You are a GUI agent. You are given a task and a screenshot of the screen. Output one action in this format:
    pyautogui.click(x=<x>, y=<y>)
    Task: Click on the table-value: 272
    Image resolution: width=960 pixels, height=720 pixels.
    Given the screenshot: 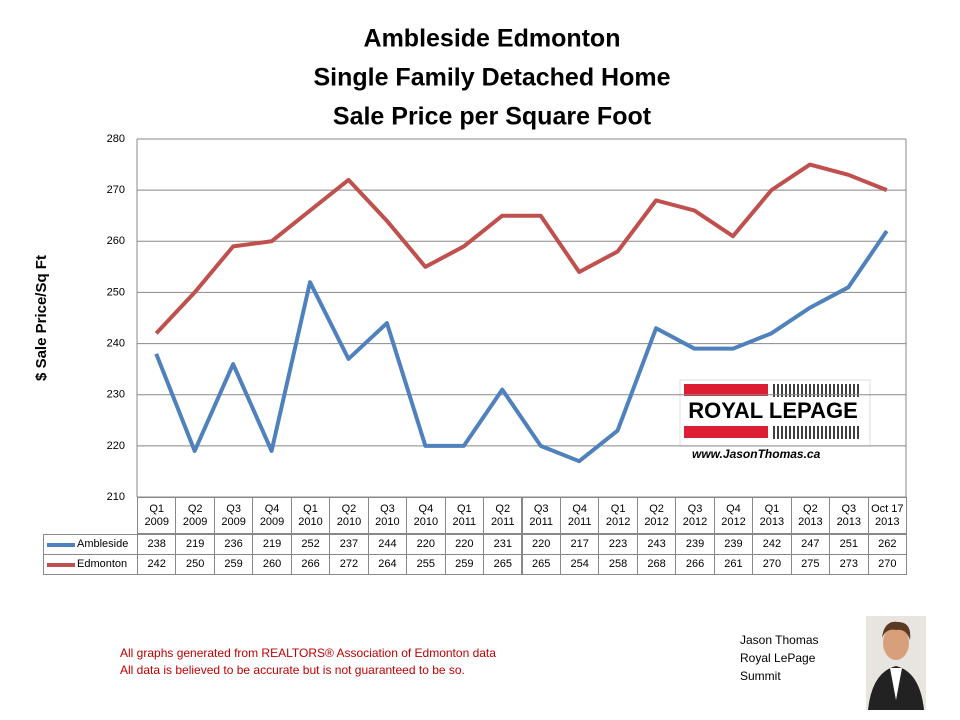 What is the action you would take?
    pyautogui.click(x=349, y=564)
    